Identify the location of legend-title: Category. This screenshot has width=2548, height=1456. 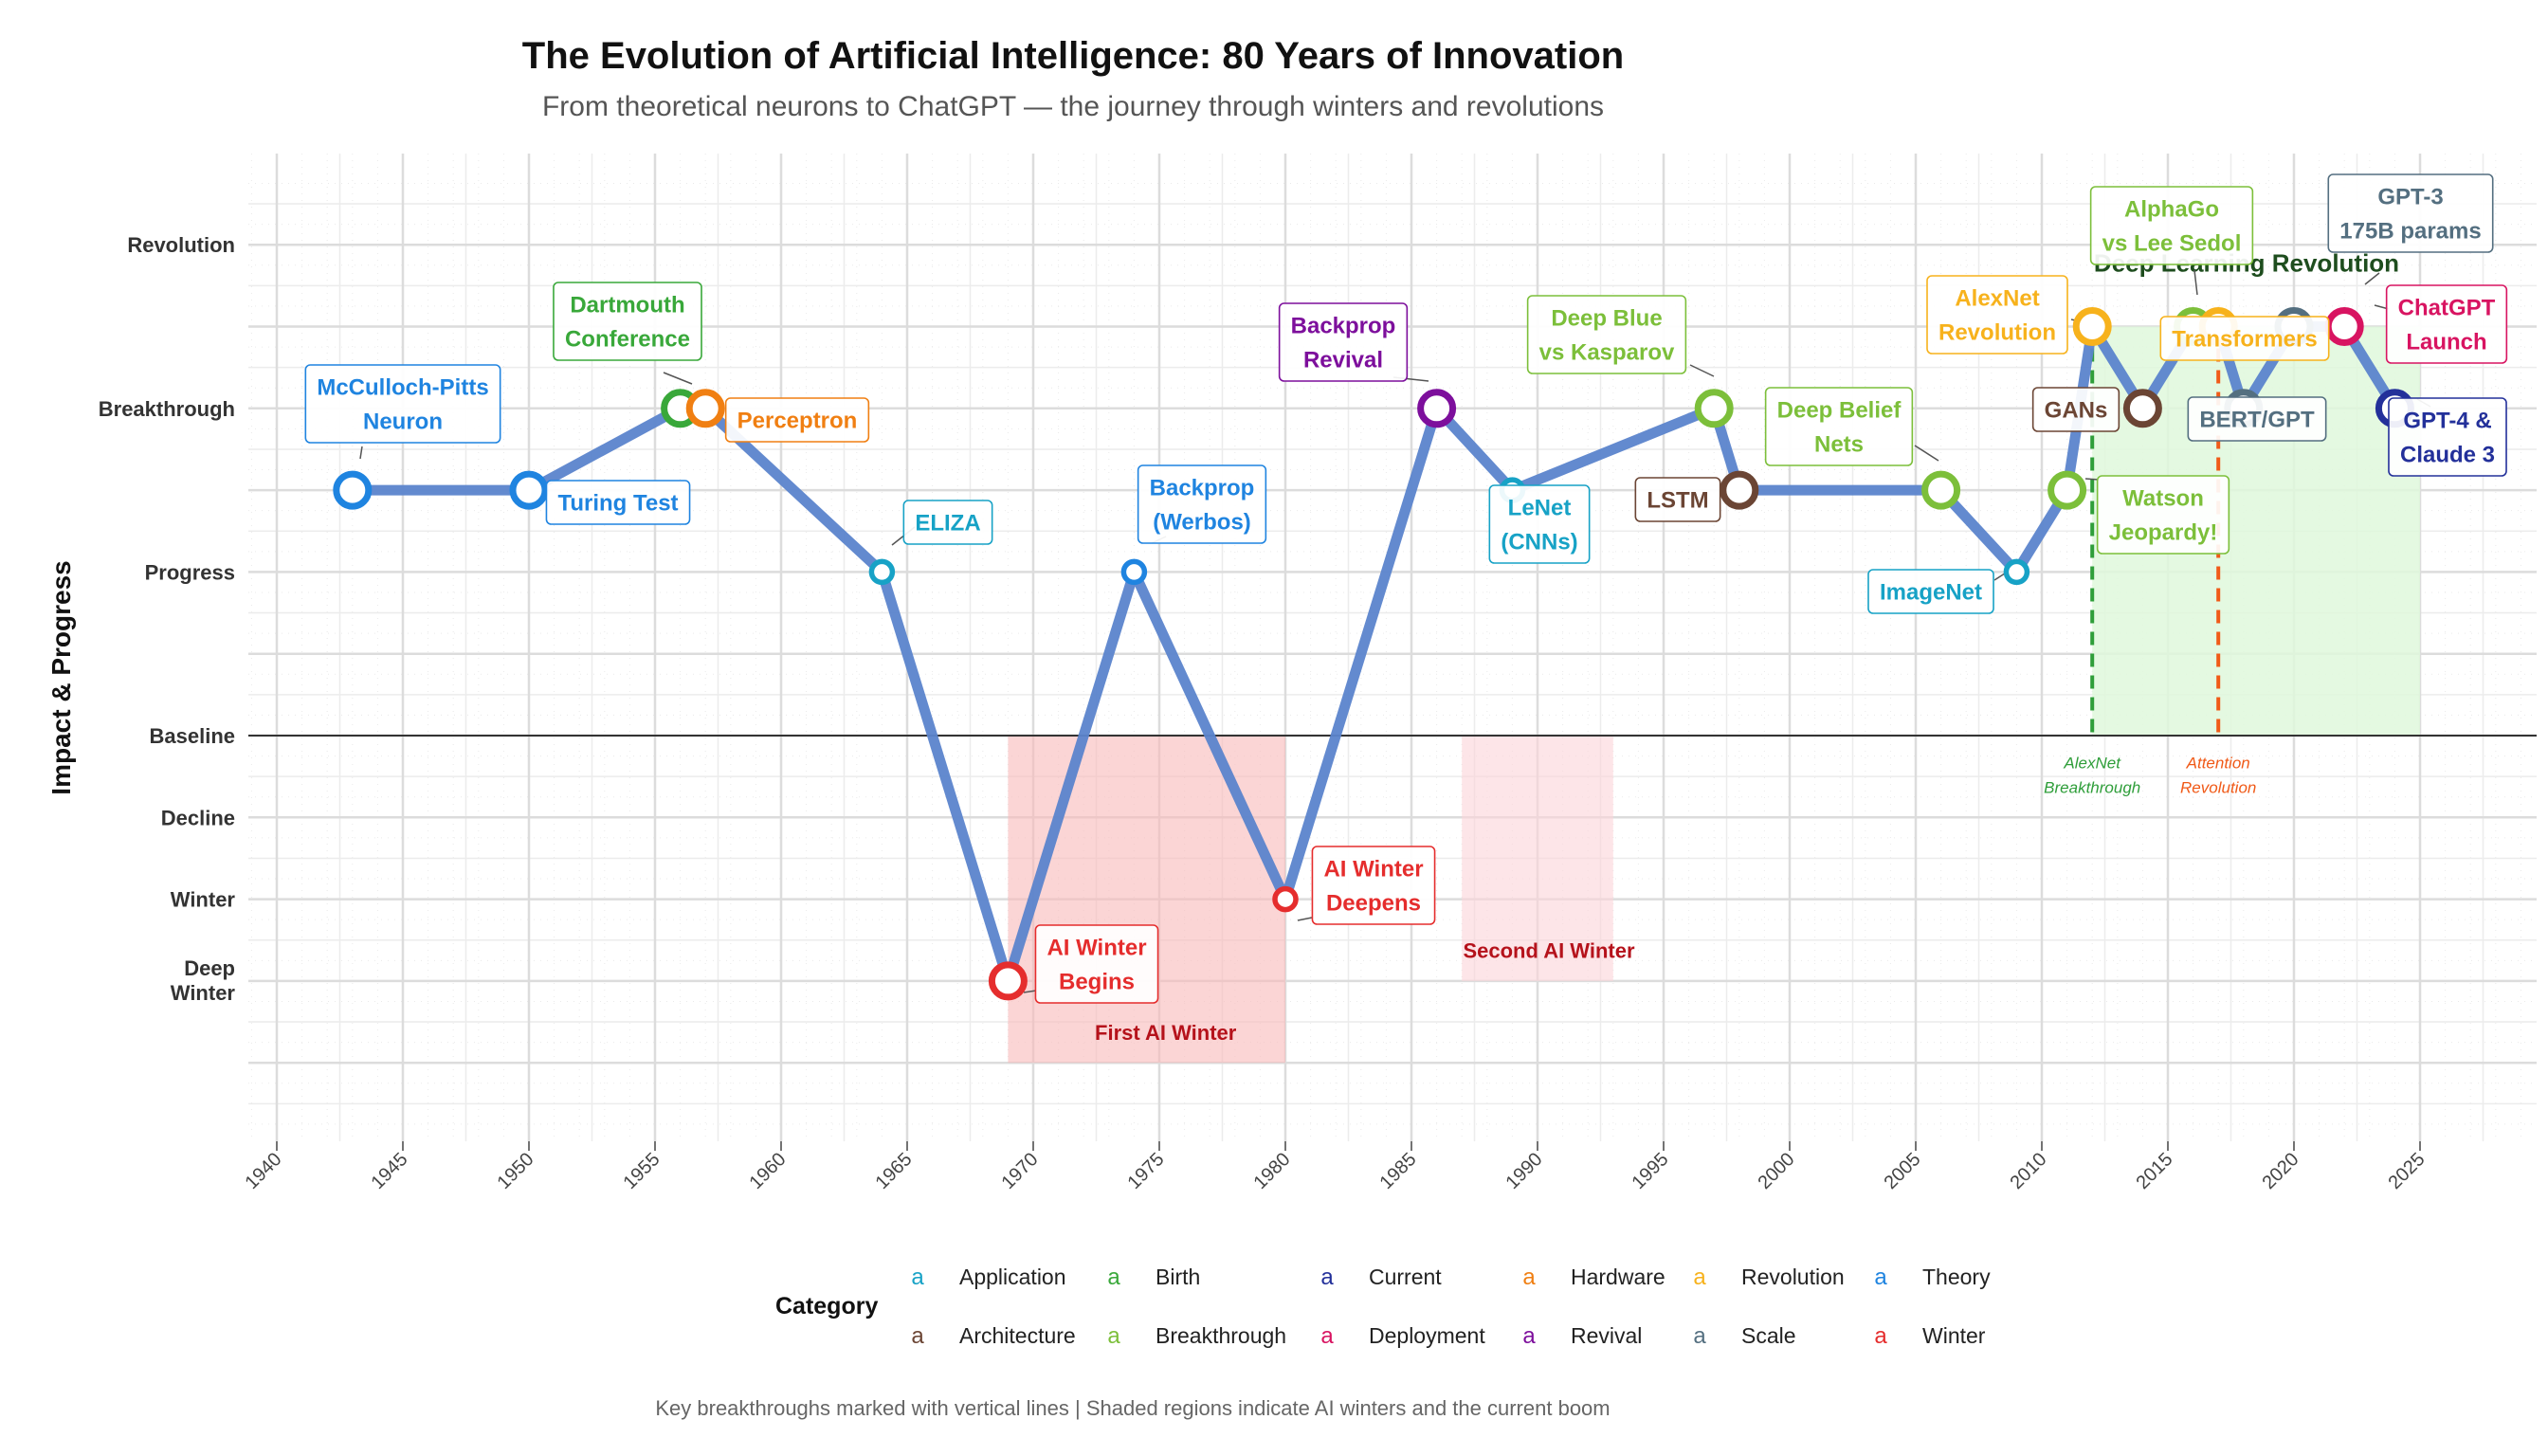
(826, 1306).